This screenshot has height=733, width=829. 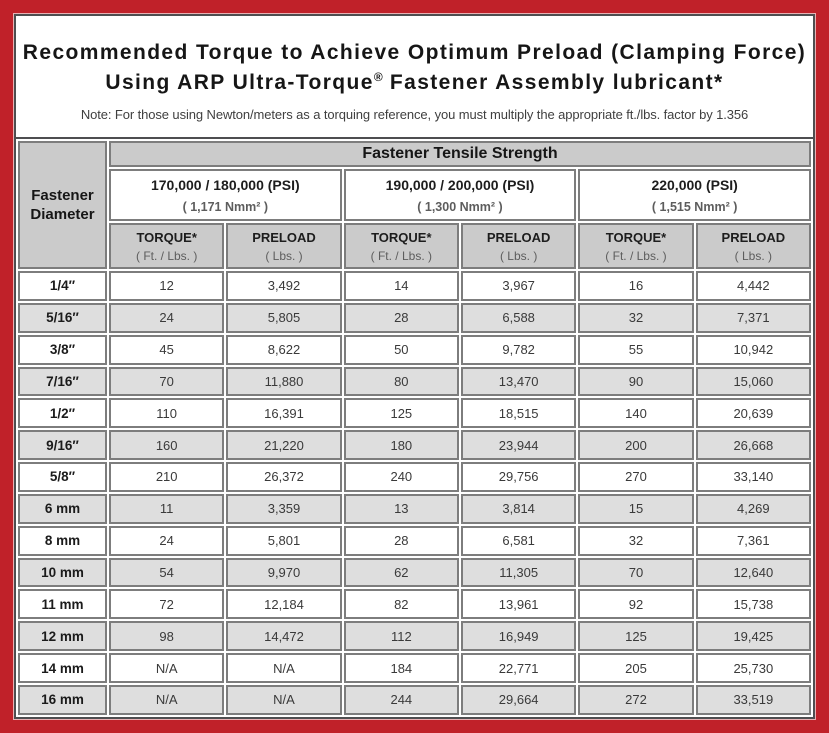 I want to click on preload-column-header-1: PRELOAD ( Lbs. ), so click(x=284, y=246).